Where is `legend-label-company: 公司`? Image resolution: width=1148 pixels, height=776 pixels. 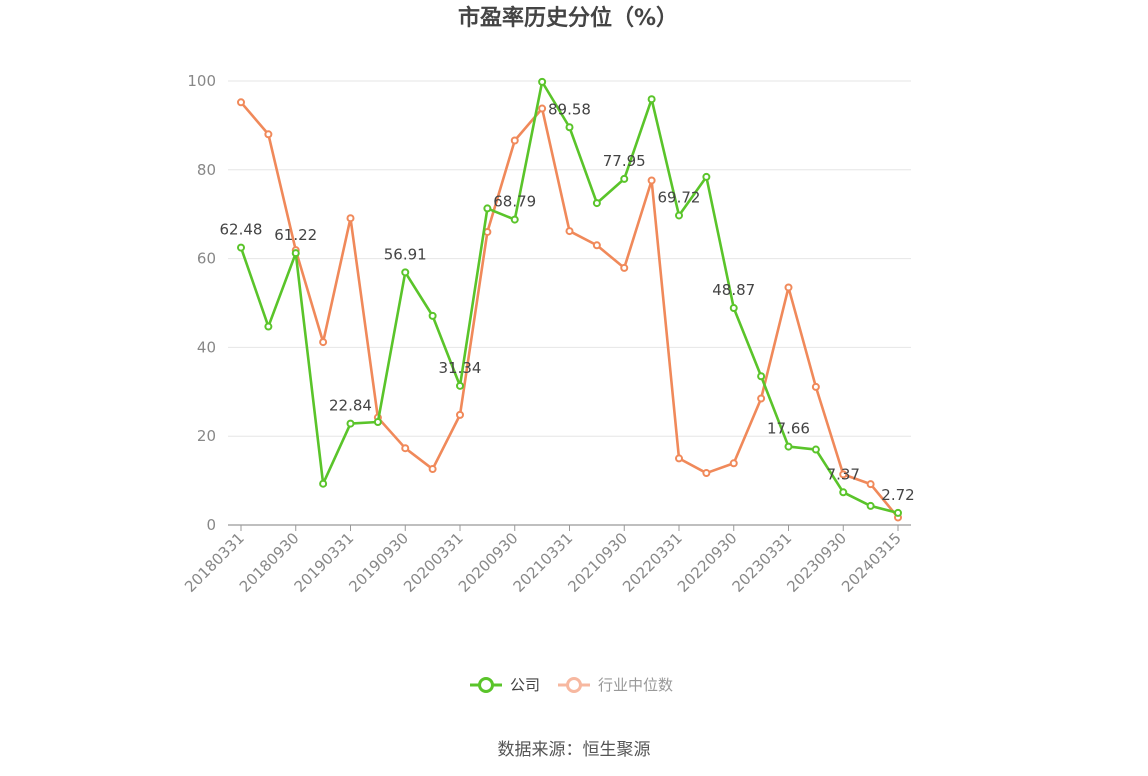
legend-label-company: 公司 is located at coordinates (525, 685).